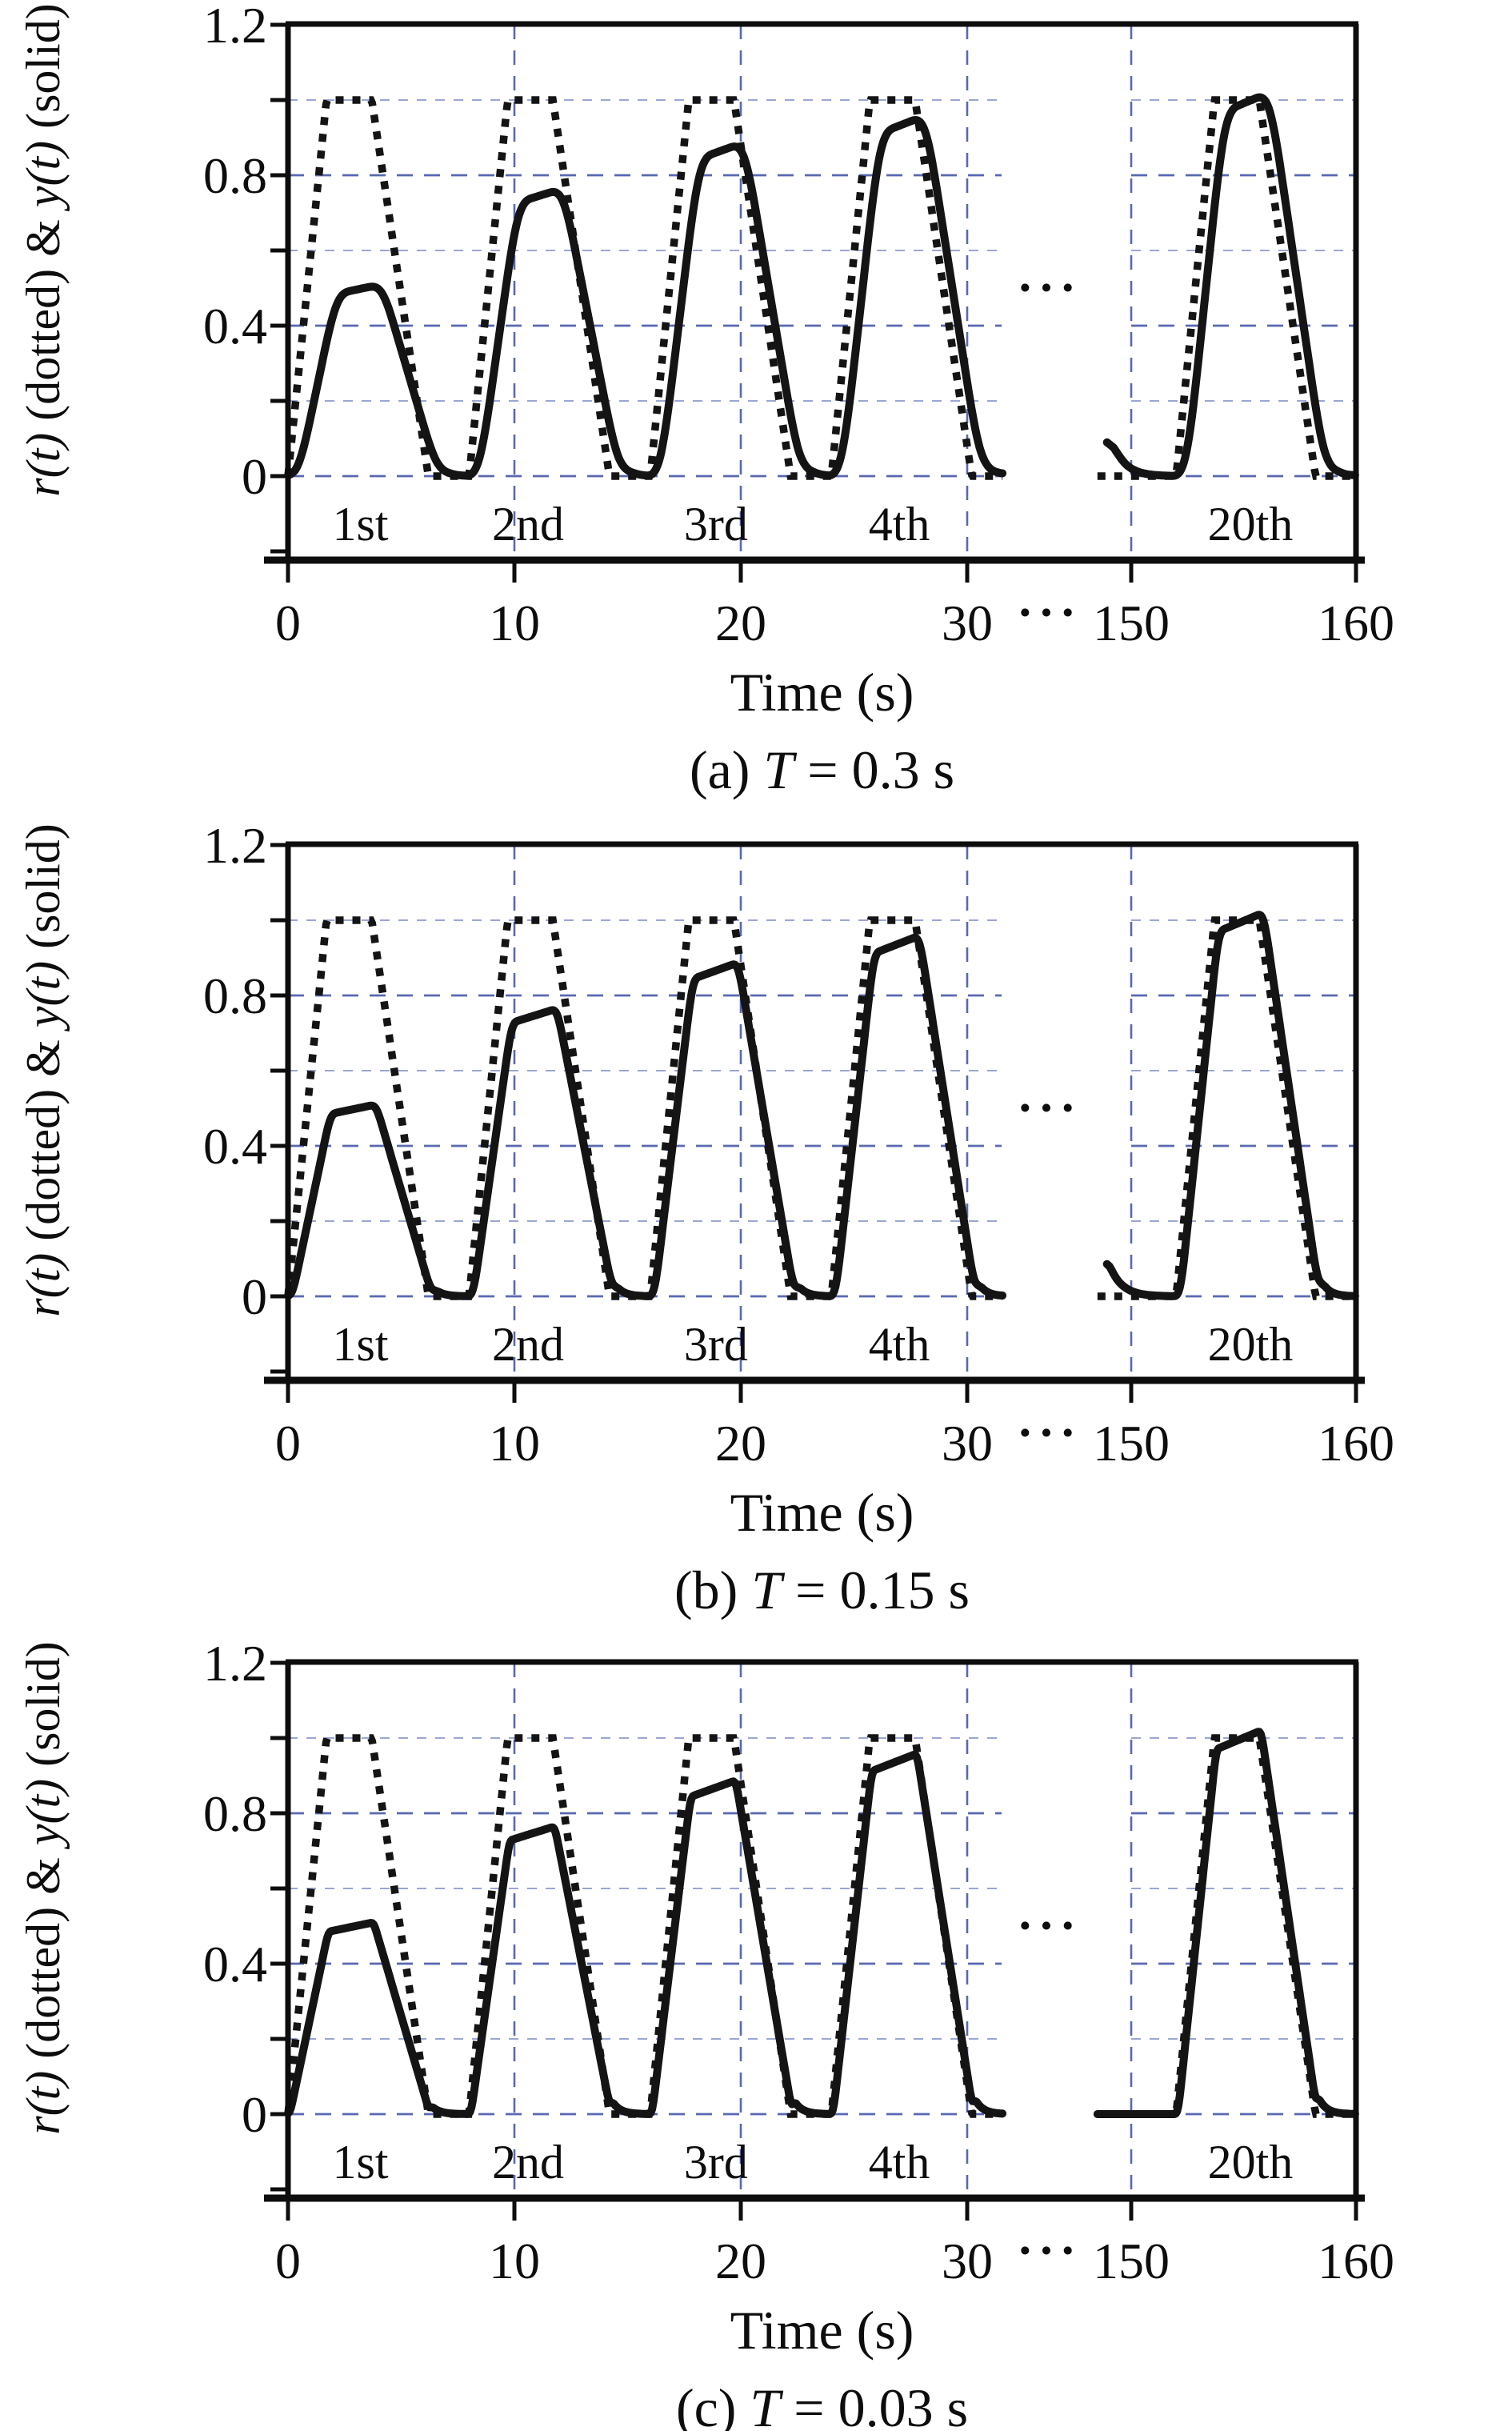 Image resolution: width=1512 pixels, height=2431 pixels. What do you see at coordinates (874, 2404) in the screenshot?
I see `caption-part: = 0.03 s` at bounding box center [874, 2404].